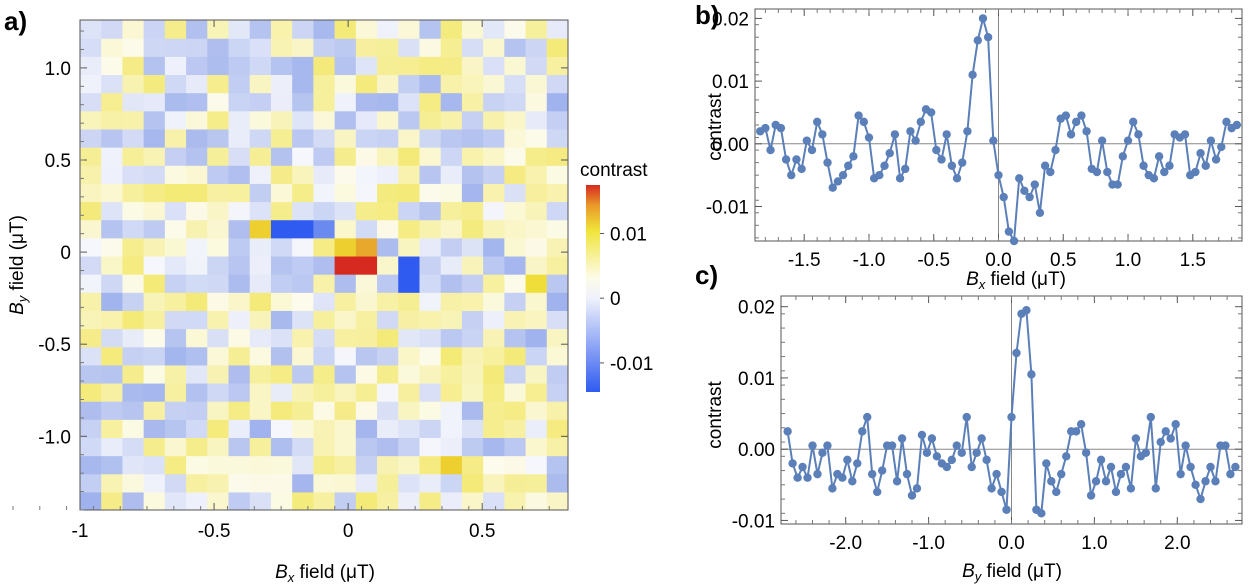 This screenshot has width=1253, height=588. I want to click on chart-b-y-tick-label: 0.01, so click(730, 82).